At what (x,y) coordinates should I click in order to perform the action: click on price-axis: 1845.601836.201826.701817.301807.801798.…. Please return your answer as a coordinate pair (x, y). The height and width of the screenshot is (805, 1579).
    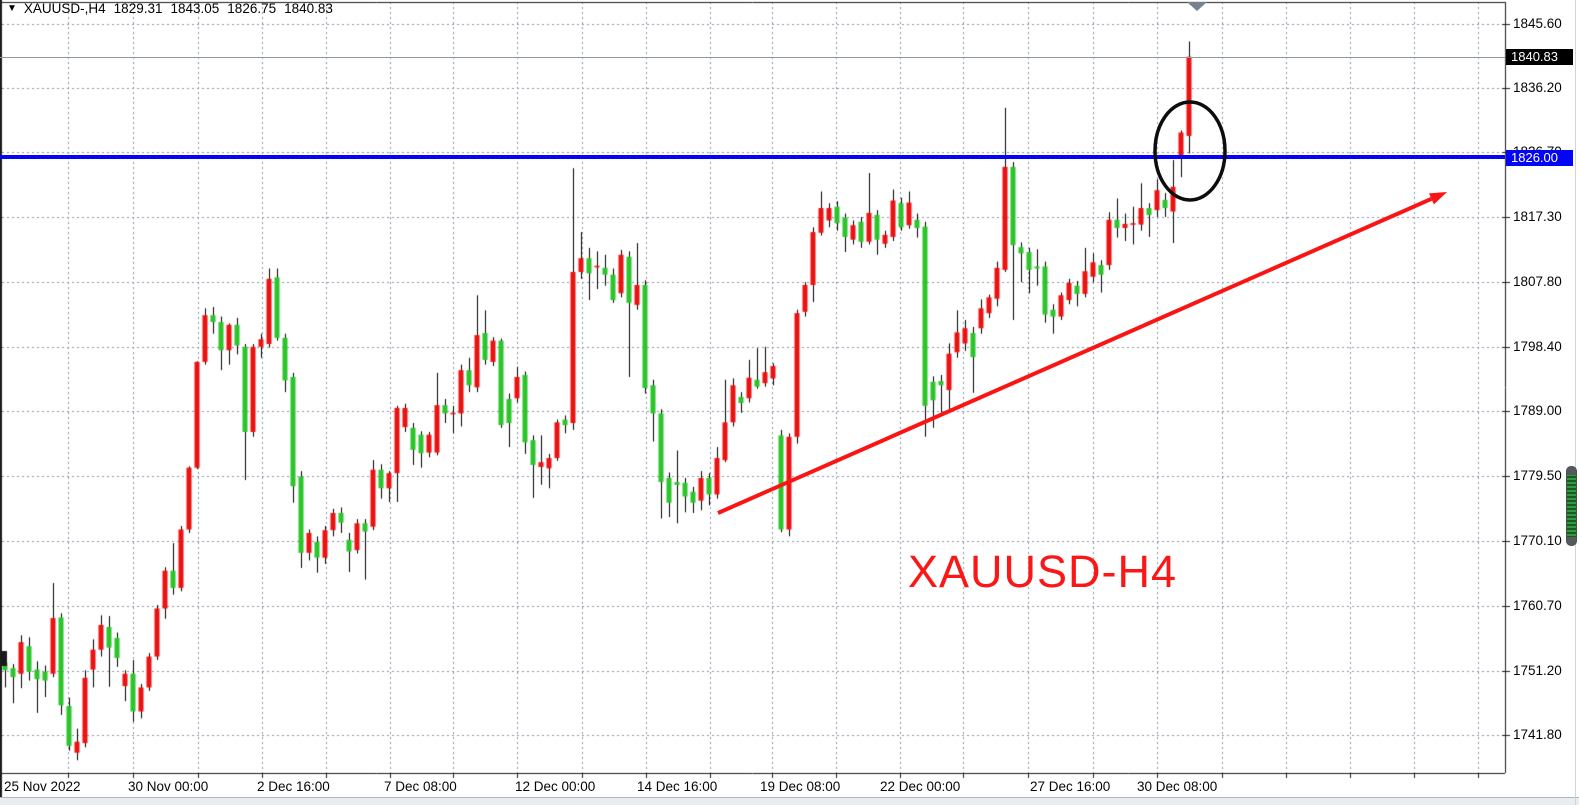
    Looking at the image, I should click on (1542, 402).